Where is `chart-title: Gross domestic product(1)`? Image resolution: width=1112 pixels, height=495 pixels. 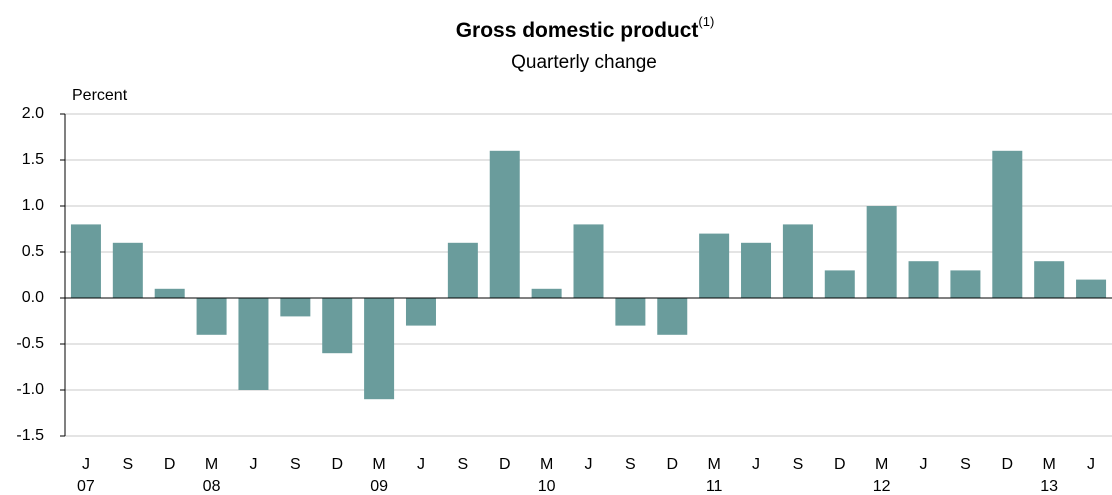 chart-title: Gross domestic product(1) is located at coordinates (585, 27).